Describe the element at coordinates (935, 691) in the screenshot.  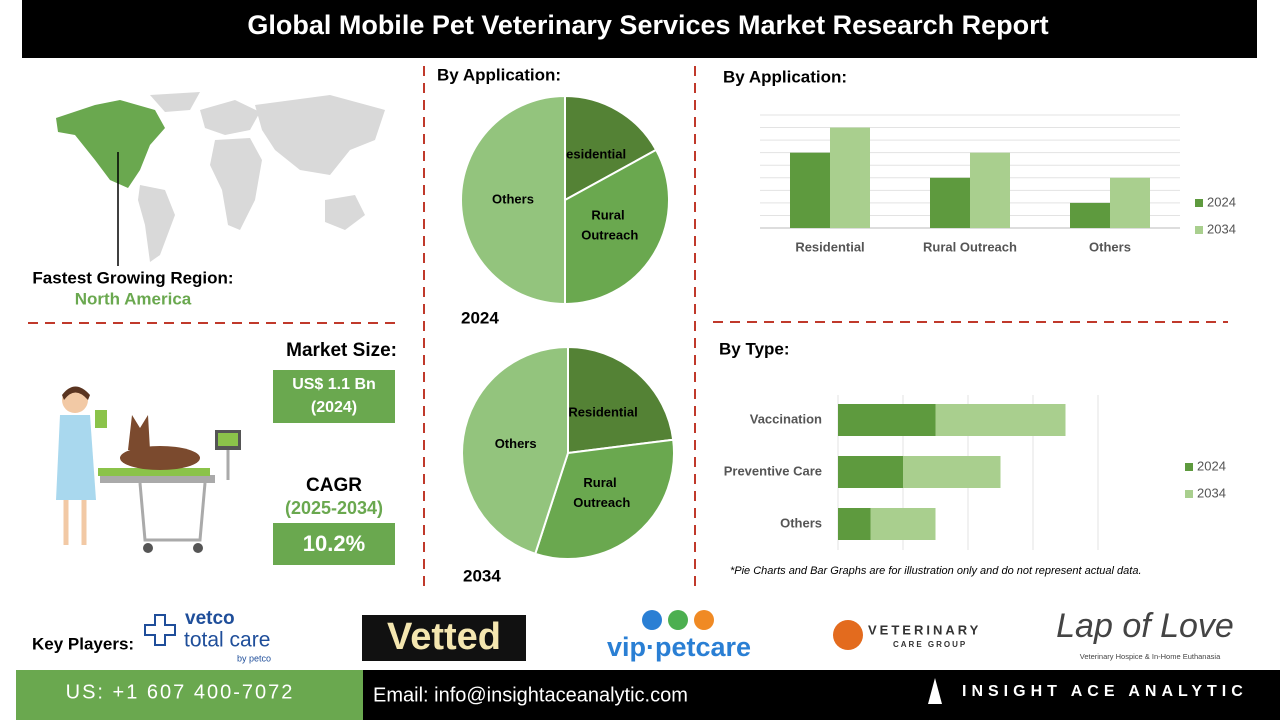
I see `brand-icon` at that location.